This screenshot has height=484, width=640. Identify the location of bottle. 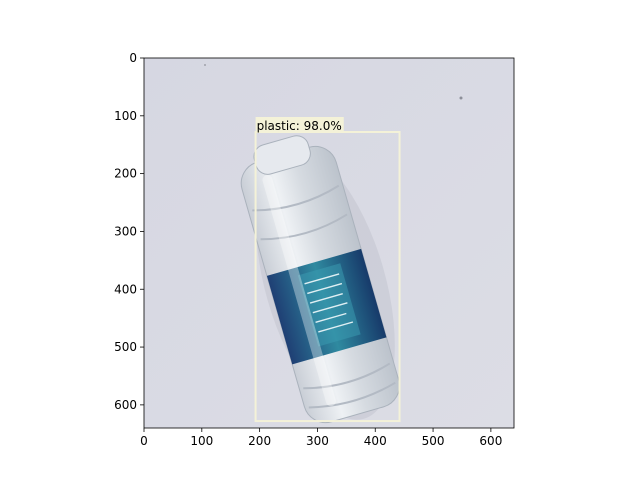
(320, 279).